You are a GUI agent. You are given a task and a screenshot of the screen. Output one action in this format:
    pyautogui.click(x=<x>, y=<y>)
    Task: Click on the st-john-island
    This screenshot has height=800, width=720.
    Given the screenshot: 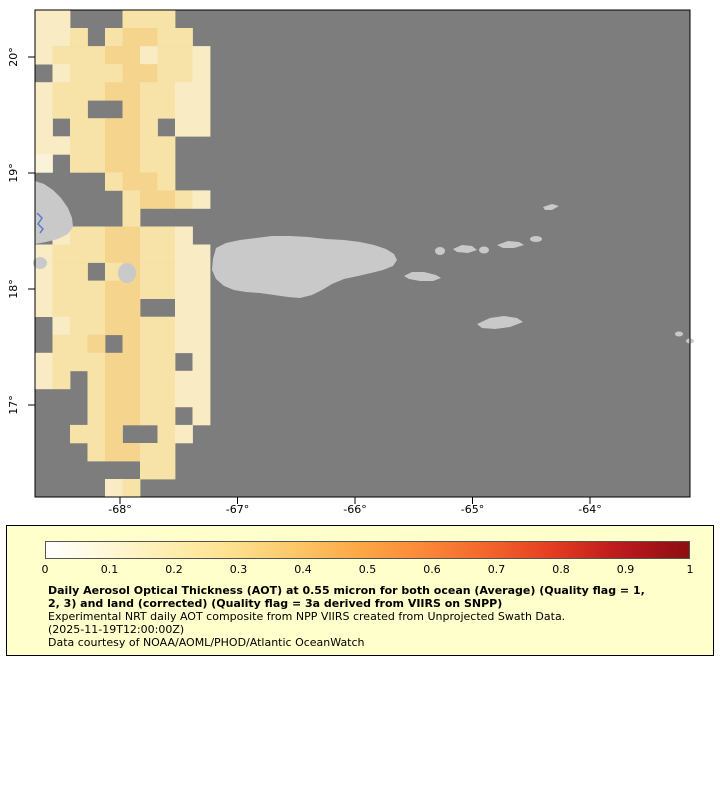 What is the action you would take?
    pyautogui.click(x=484, y=250)
    